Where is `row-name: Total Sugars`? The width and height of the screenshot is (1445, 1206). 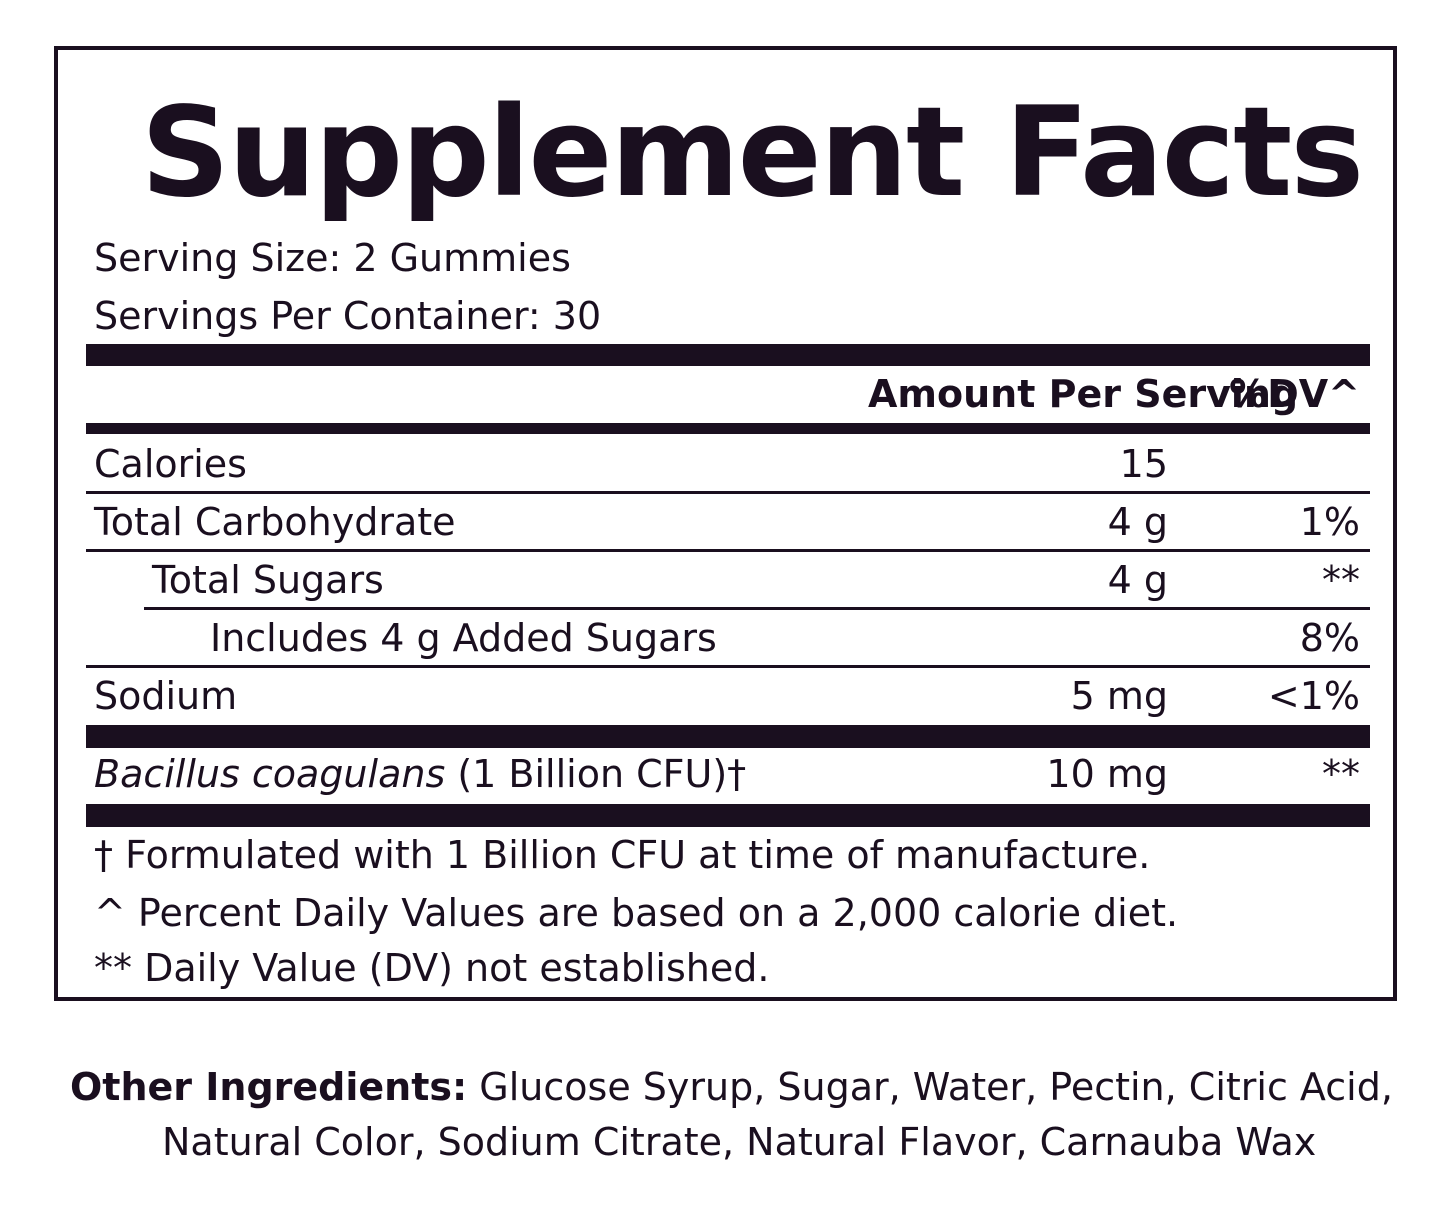 row-name: Total Sugars is located at coordinates (268, 580).